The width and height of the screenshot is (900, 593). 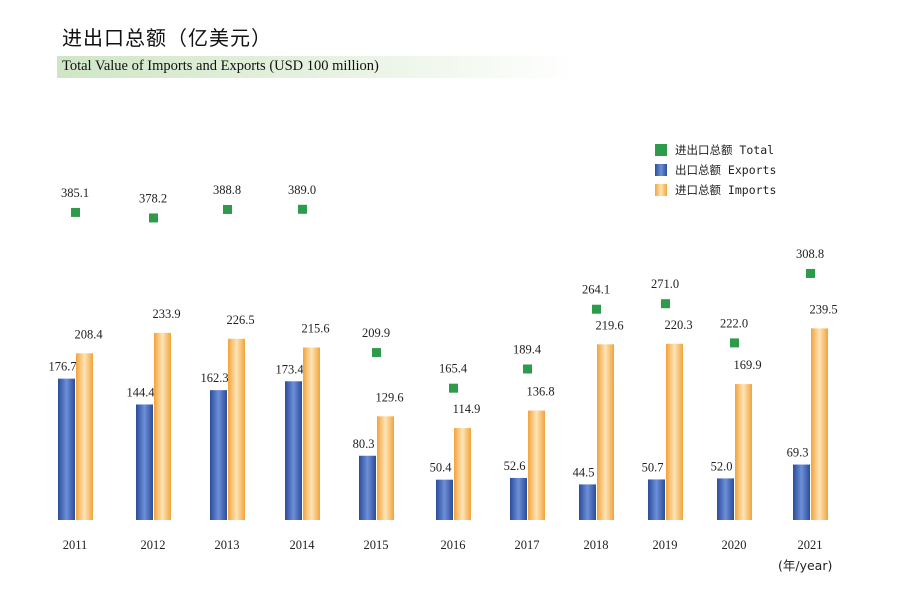 I want to click on x-axis-unit-label: (年/year), so click(x=805, y=565).